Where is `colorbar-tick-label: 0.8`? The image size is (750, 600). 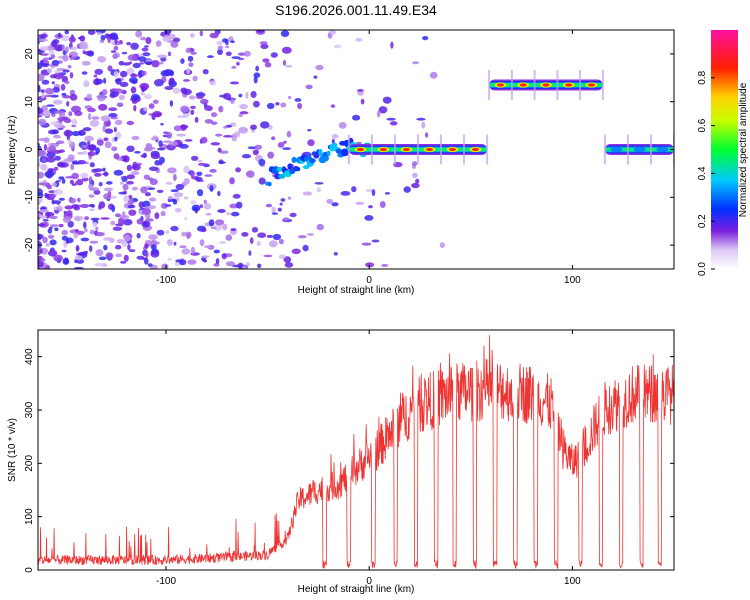
colorbar-tick-label: 0.8 is located at coordinates (702, 77).